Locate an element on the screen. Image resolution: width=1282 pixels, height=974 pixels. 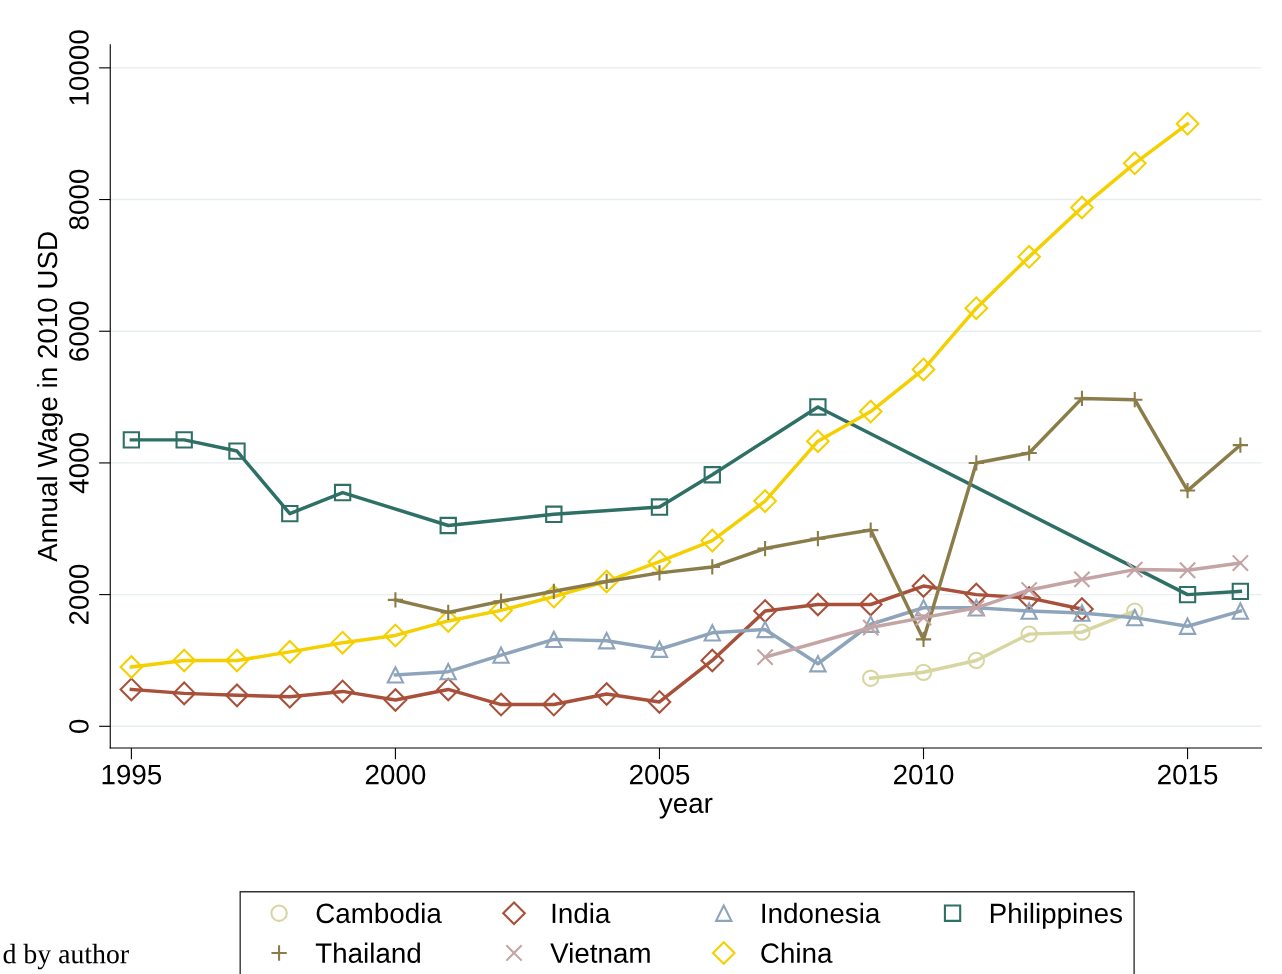
y-axis-title: Annual Wage in 2010 USD is located at coordinates (49, 397).